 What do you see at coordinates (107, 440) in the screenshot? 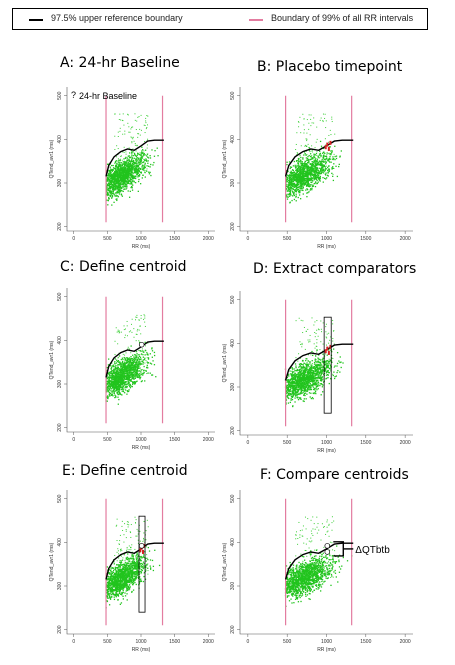
I see `x-tick-label: 500` at bounding box center [107, 440].